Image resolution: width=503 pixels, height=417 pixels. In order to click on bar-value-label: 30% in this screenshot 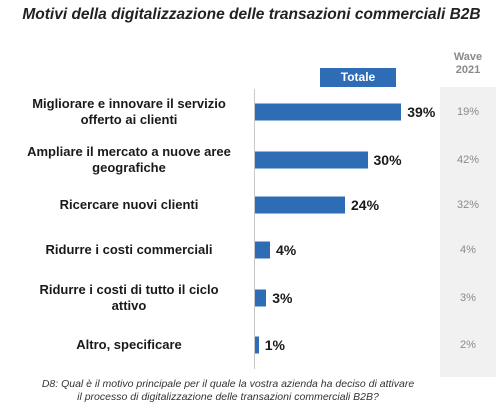, I will do `click(387, 160)`.